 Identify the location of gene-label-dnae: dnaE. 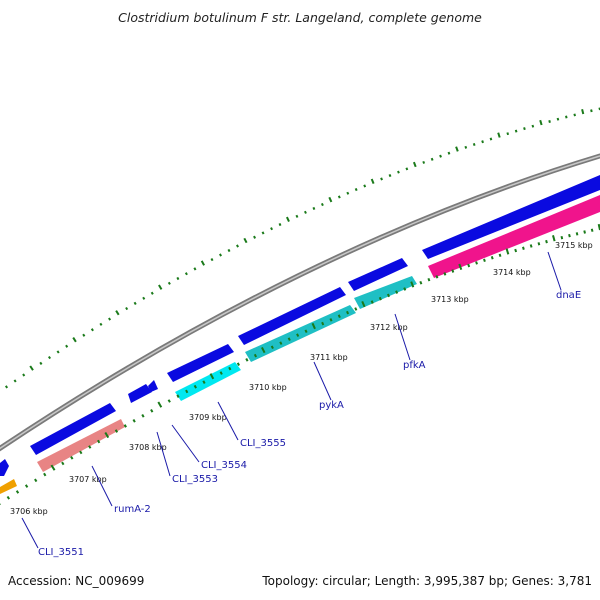
(568, 295).